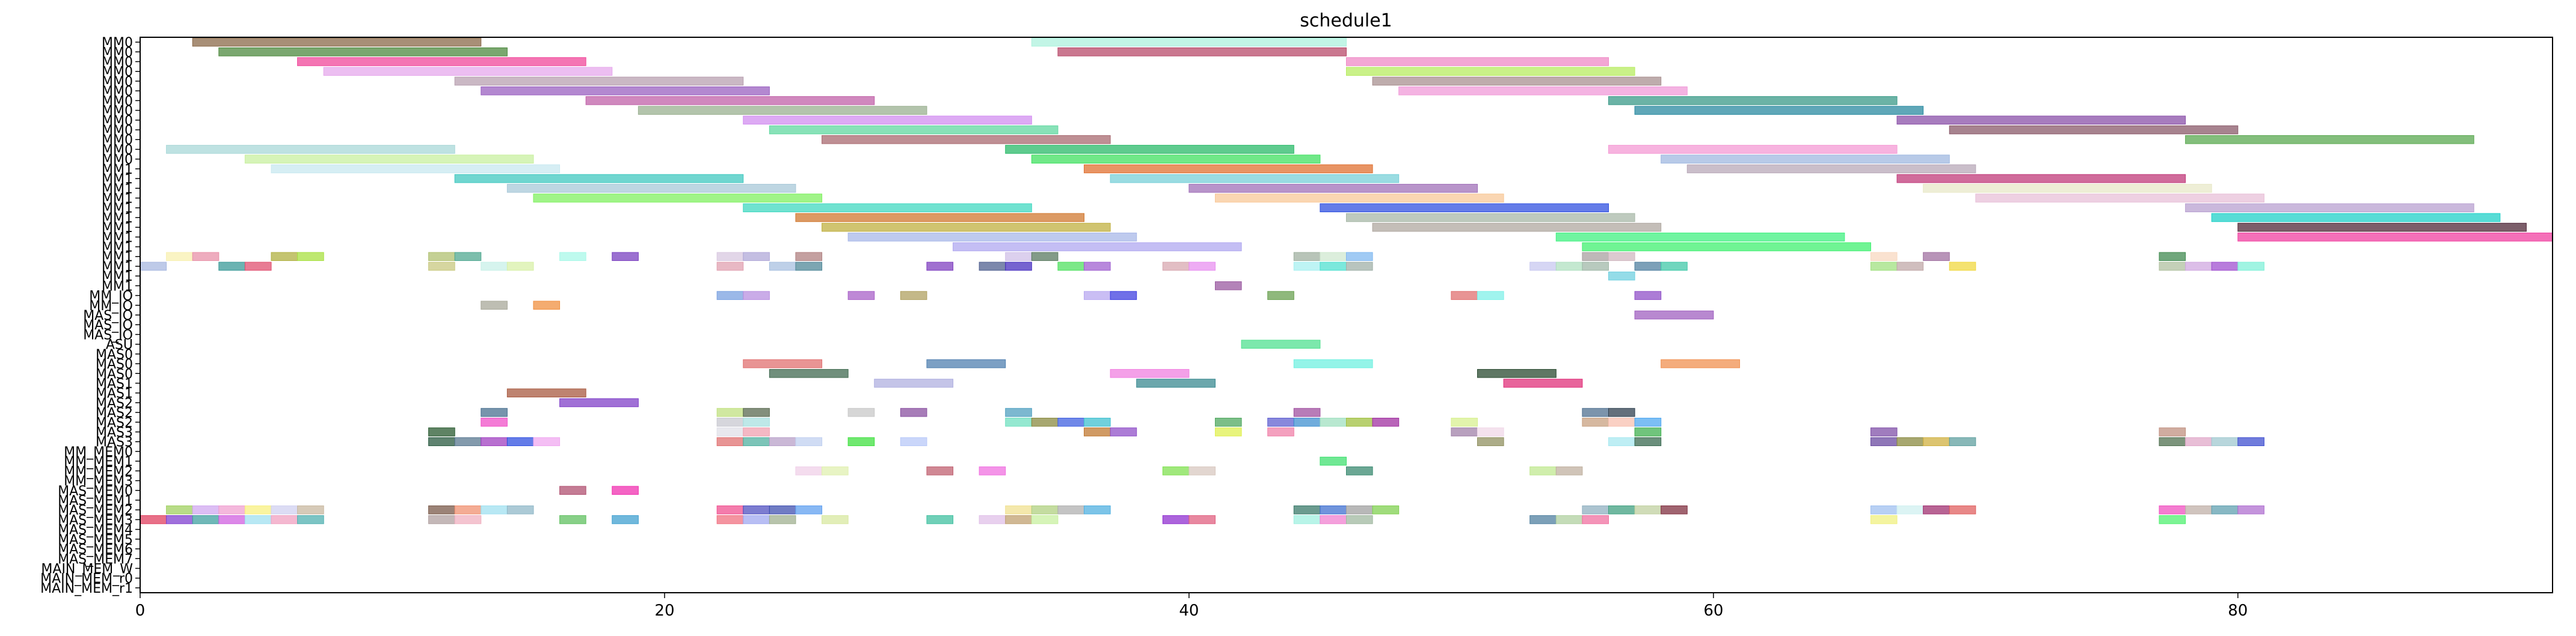 Image resolution: width=2576 pixels, height=636 pixels. Describe the element at coordinates (95, 559) in the screenshot. I see `row-label: MAS_MEM7` at that location.